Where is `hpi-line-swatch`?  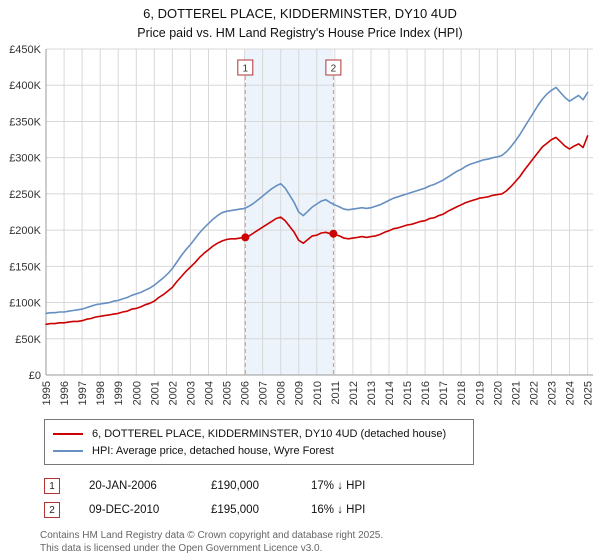
hpi-line-swatch is located at coordinates (68, 450).